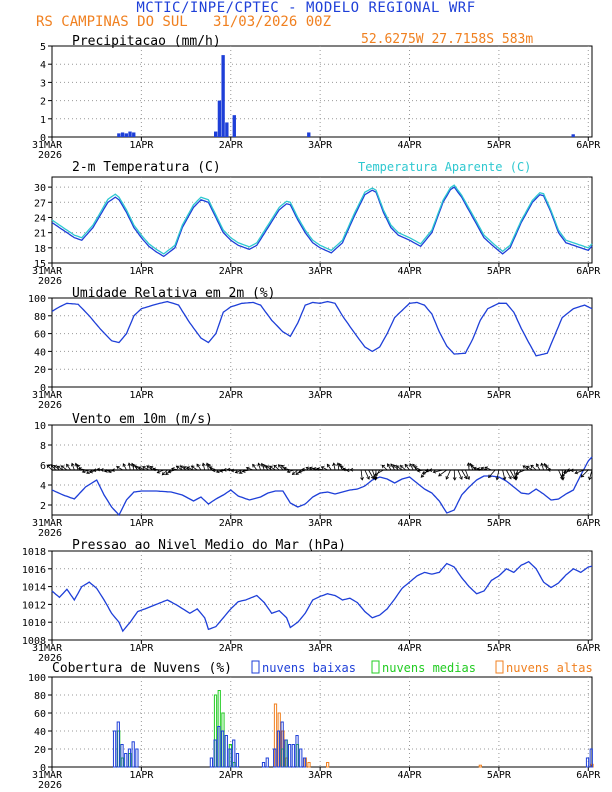  Describe the element at coordinates (34, 552) in the screenshot. I see `y-tick-label: 1018` at that location.